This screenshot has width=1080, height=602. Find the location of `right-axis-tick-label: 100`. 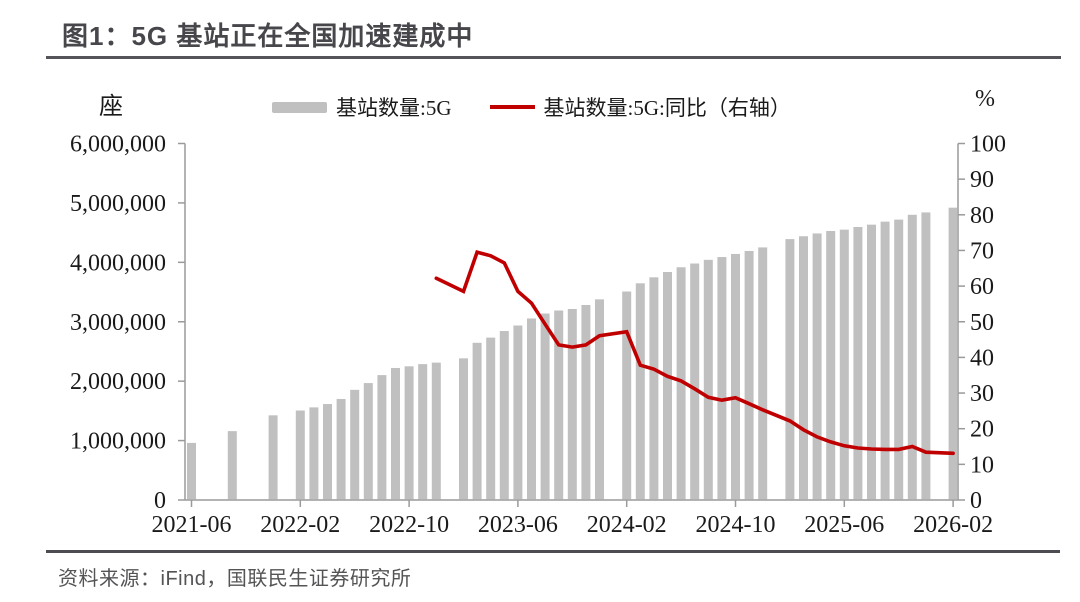

right-axis-tick-label: 100 is located at coordinates (988, 145).